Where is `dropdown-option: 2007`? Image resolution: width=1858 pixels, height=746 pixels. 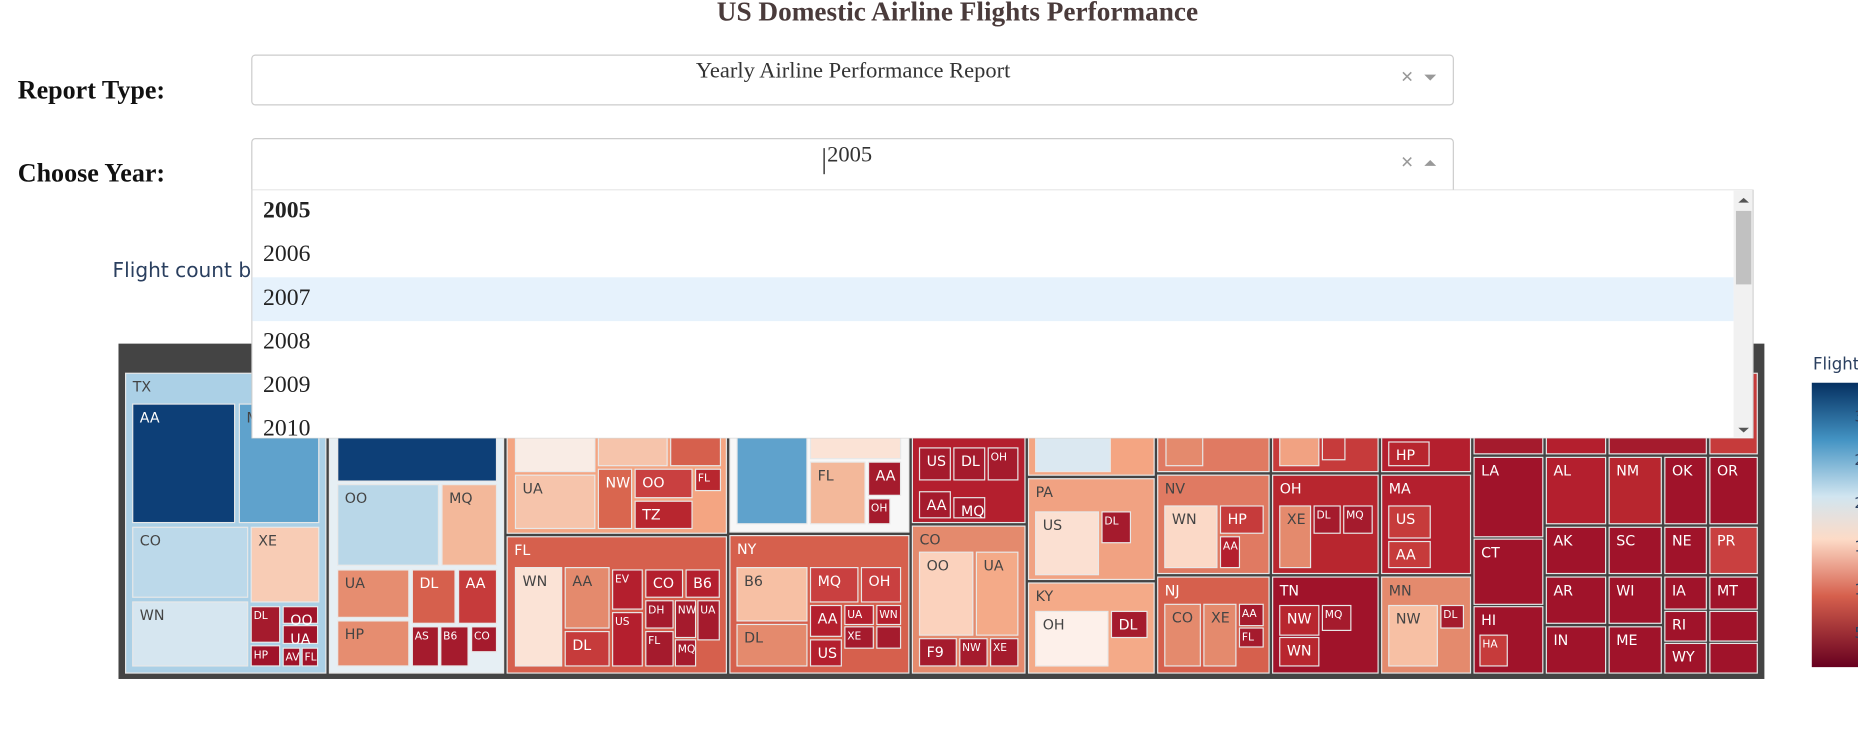 dropdown-option: 2007 is located at coordinates (287, 298).